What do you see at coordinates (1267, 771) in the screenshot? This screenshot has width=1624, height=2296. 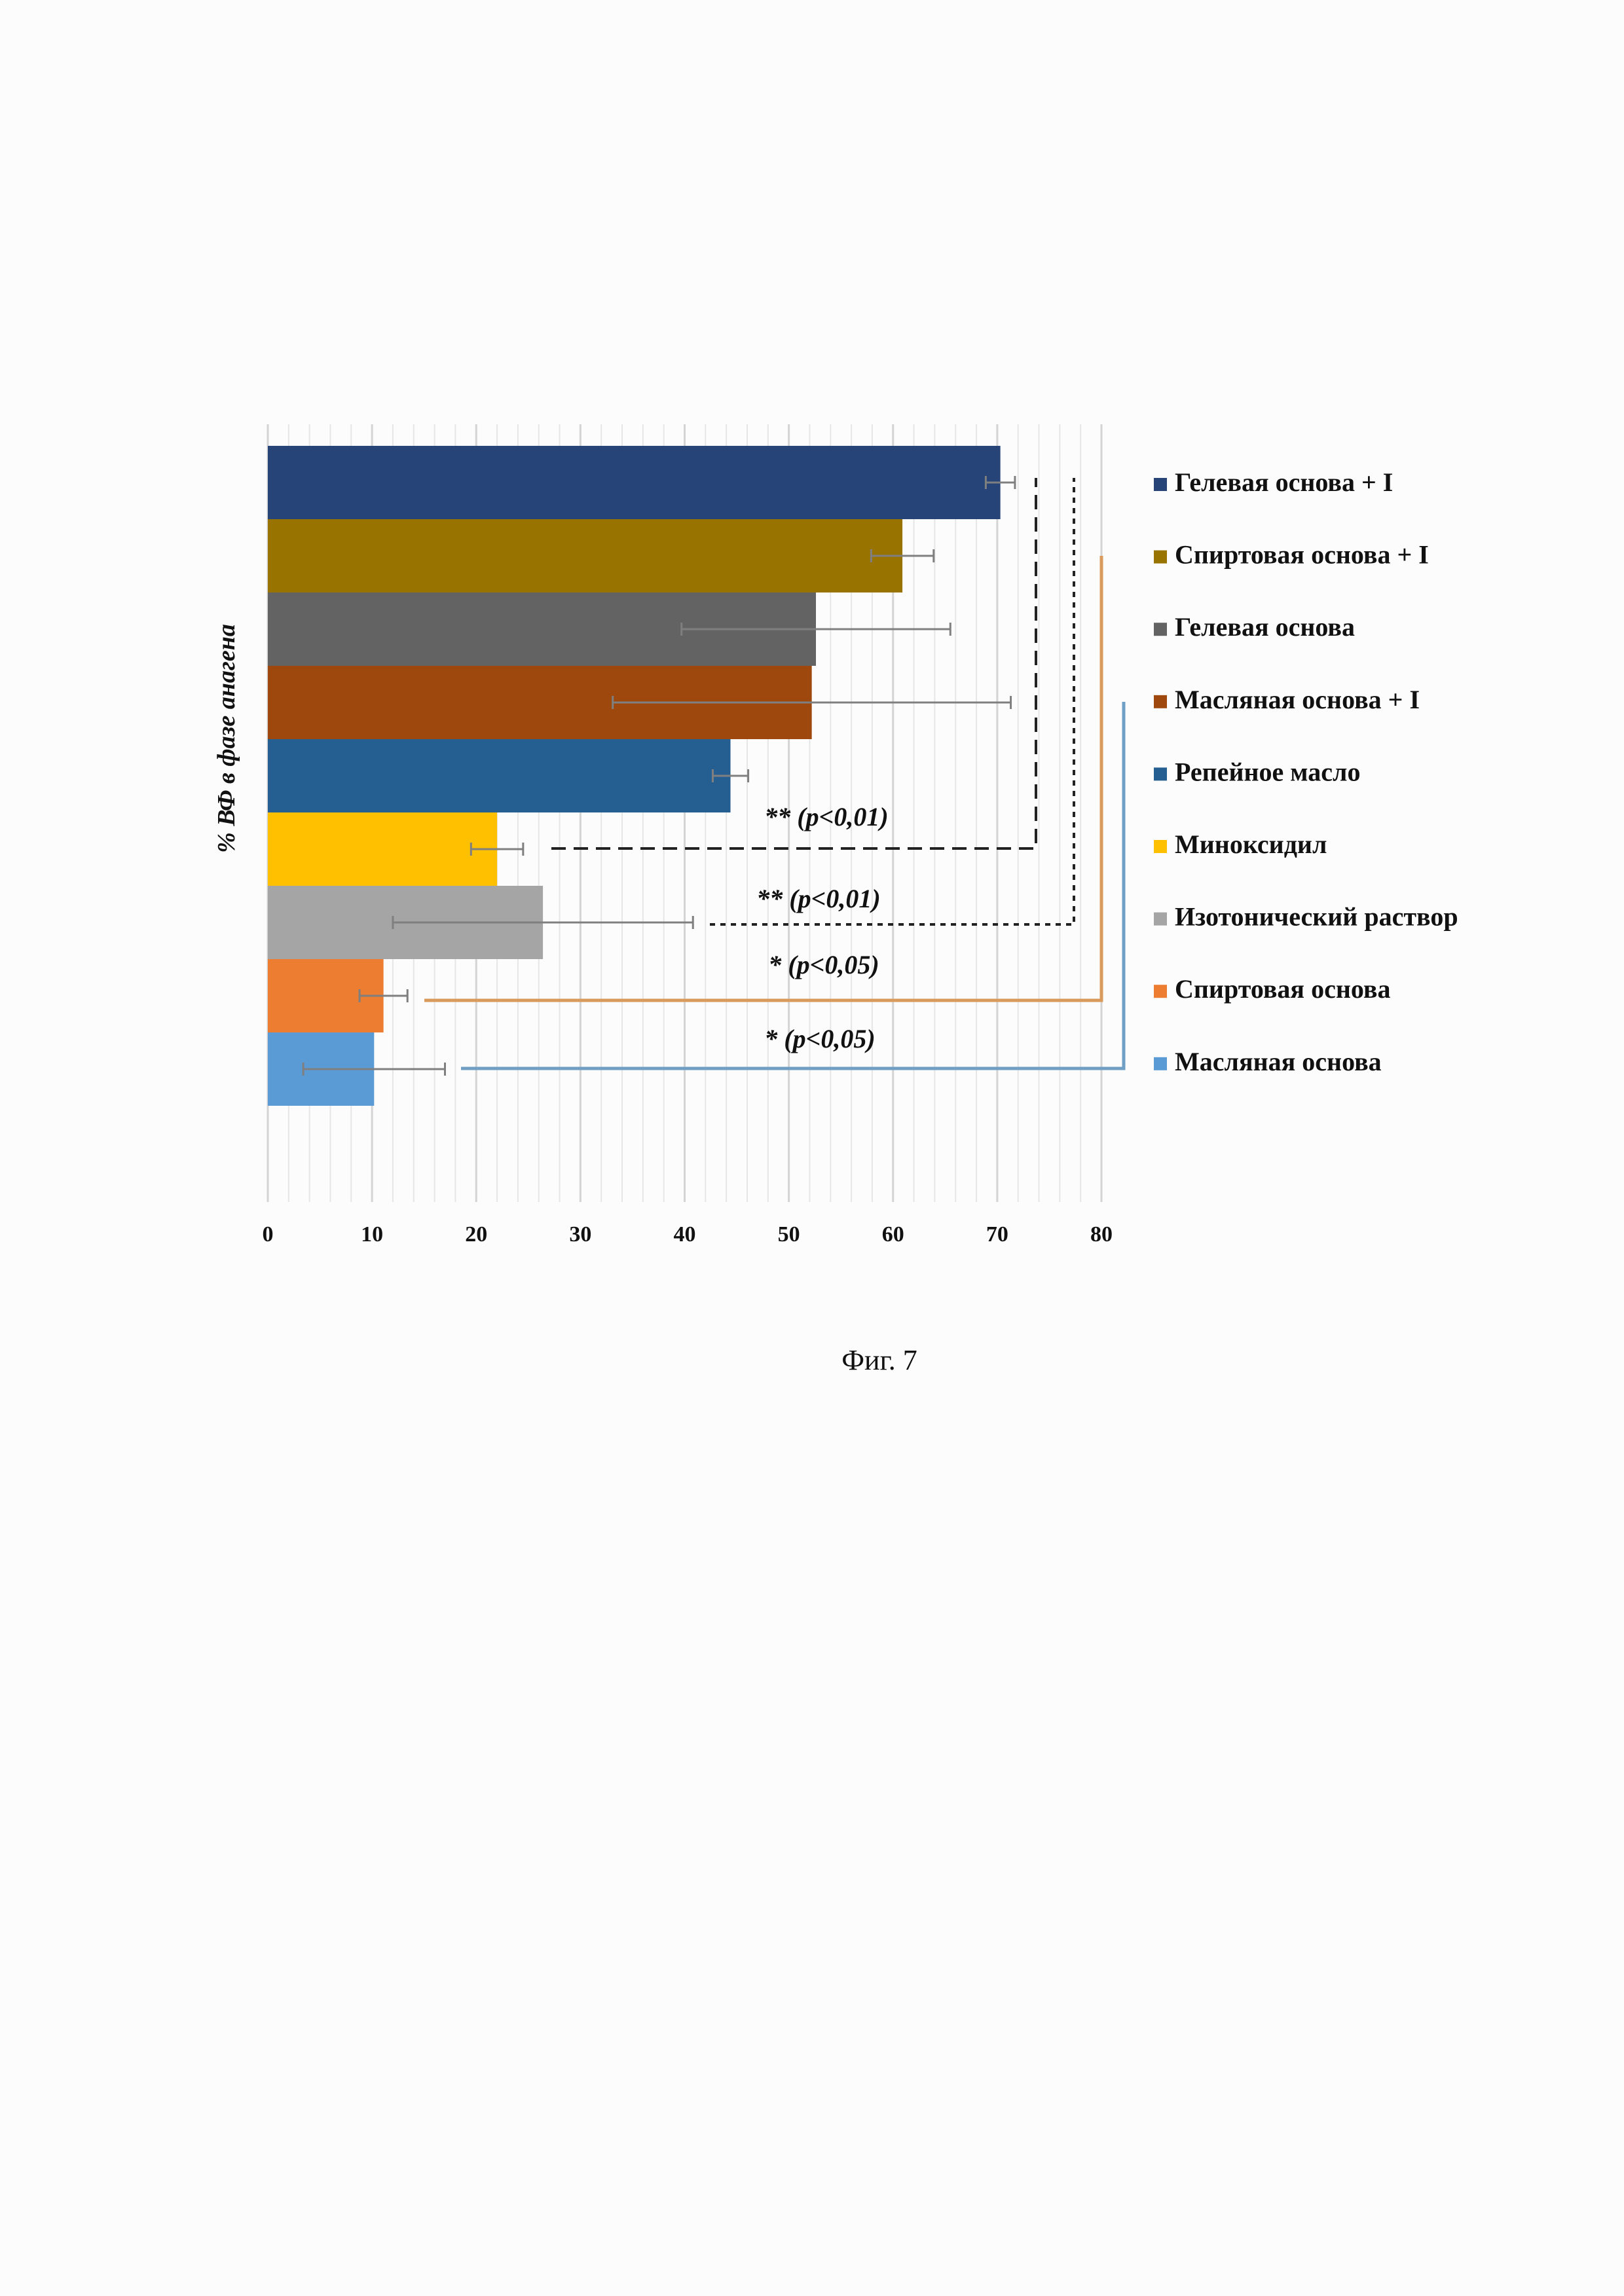 I see `legend-item: Репейное масло` at bounding box center [1267, 771].